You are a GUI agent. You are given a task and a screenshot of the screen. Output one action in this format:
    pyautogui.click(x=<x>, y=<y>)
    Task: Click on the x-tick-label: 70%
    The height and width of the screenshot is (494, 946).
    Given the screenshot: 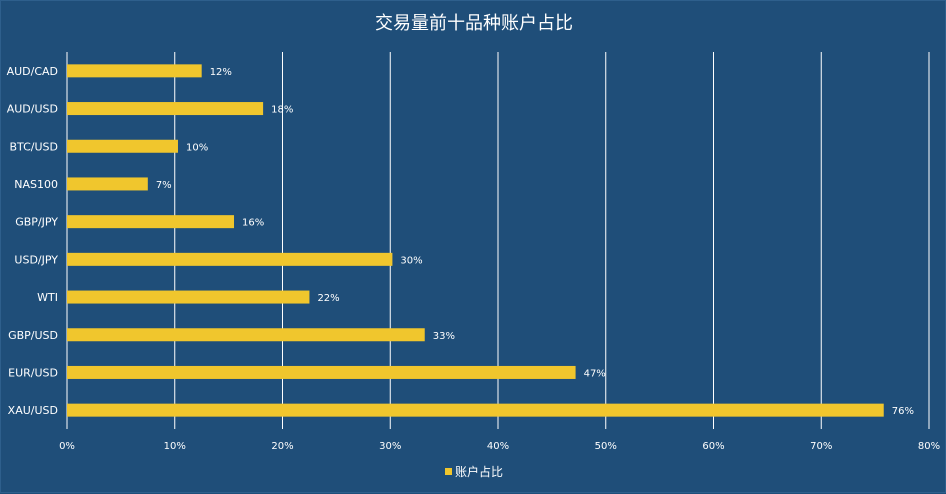 What is the action you would take?
    pyautogui.click(x=821, y=446)
    